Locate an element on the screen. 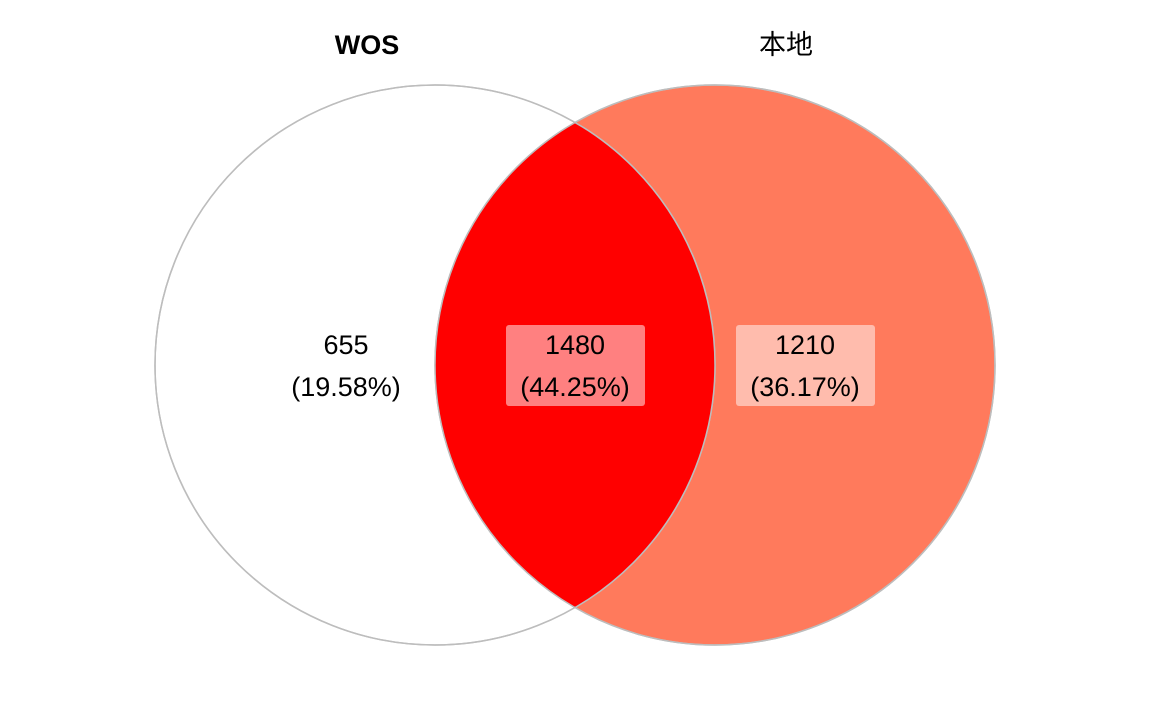 Image resolution: width=1152 pixels, height=711 pixels. wos-only-count: 655 is located at coordinates (345, 345).